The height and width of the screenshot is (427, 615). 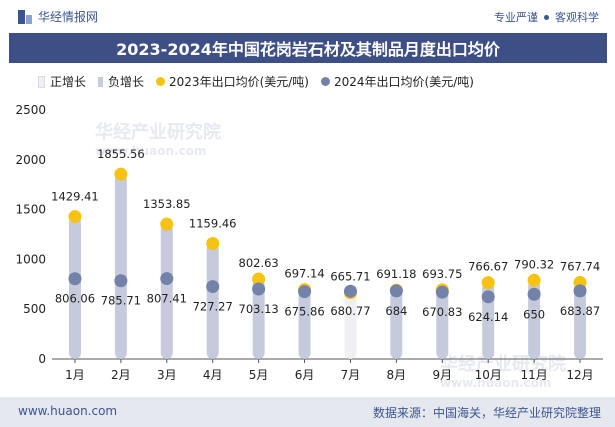 What do you see at coordinates (68, 17) in the screenshot?
I see `brand-name: 华经情报网` at bounding box center [68, 17].